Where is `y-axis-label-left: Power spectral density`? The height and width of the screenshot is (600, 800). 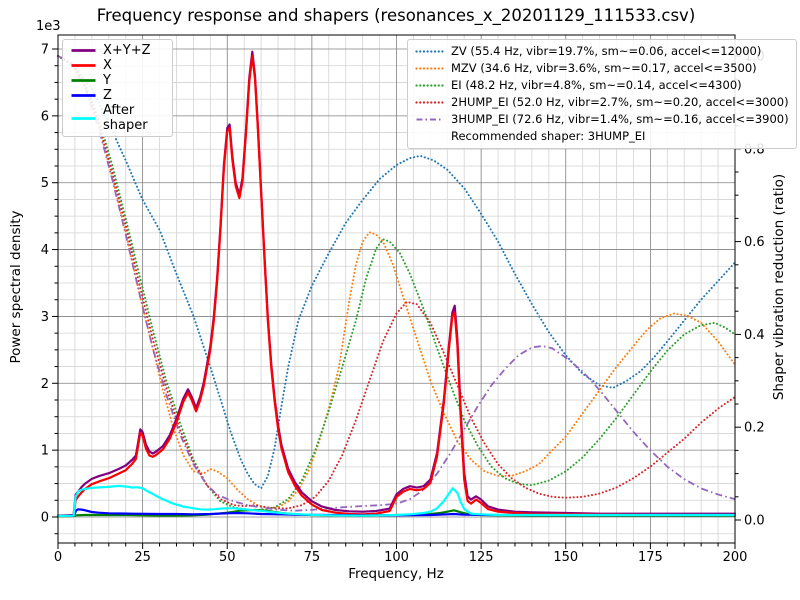
y-axis-label-left: Power spectral density is located at coordinates (16, 287).